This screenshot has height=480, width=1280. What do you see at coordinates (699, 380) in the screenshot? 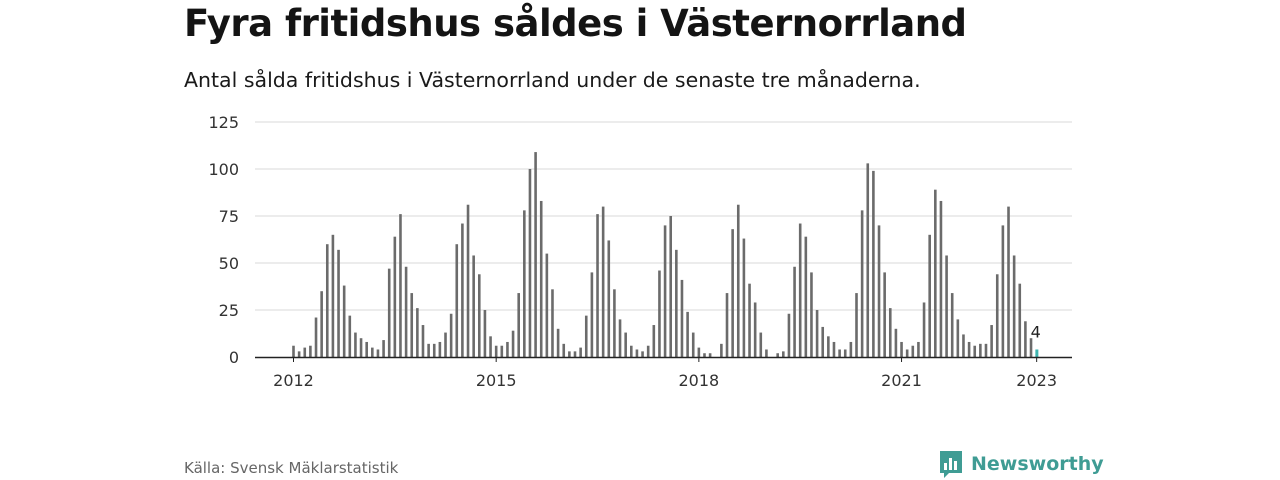
I see `x-tick-label: 2018` at bounding box center [699, 380].